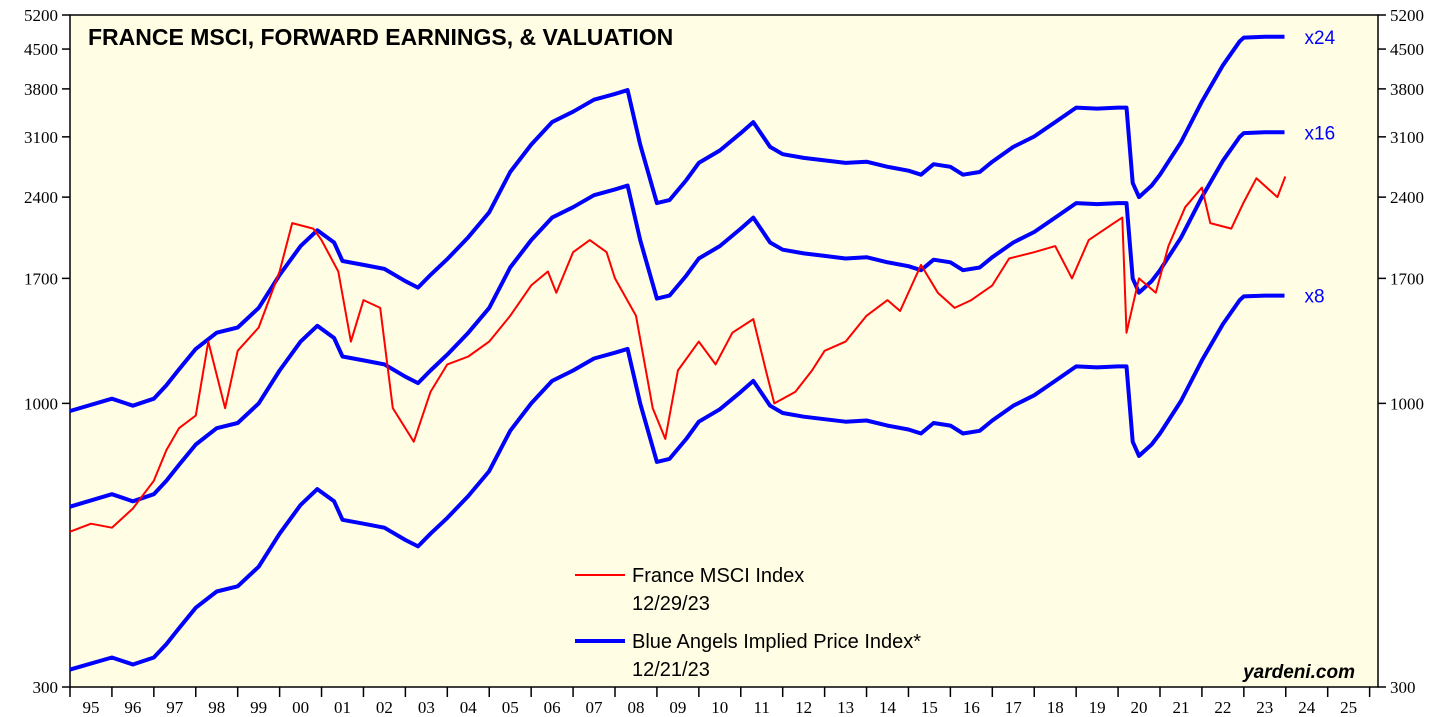 This screenshot has height=717, width=1448. I want to click on x-tick-label: 04, so click(469, 707).